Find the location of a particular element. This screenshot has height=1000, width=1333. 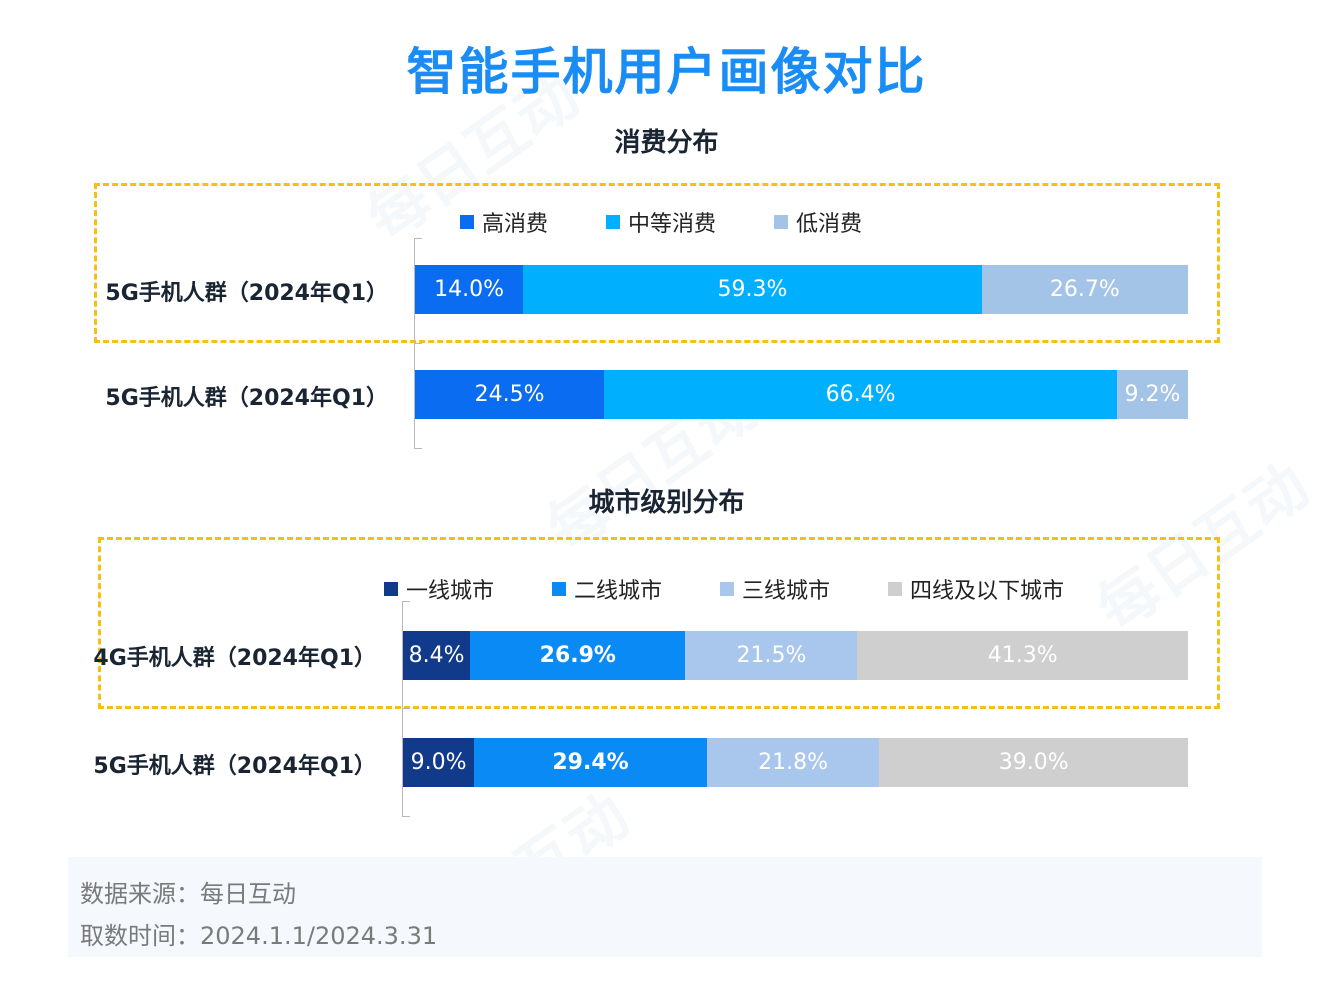

legend-label: 四线及以下城市 is located at coordinates (987, 591).